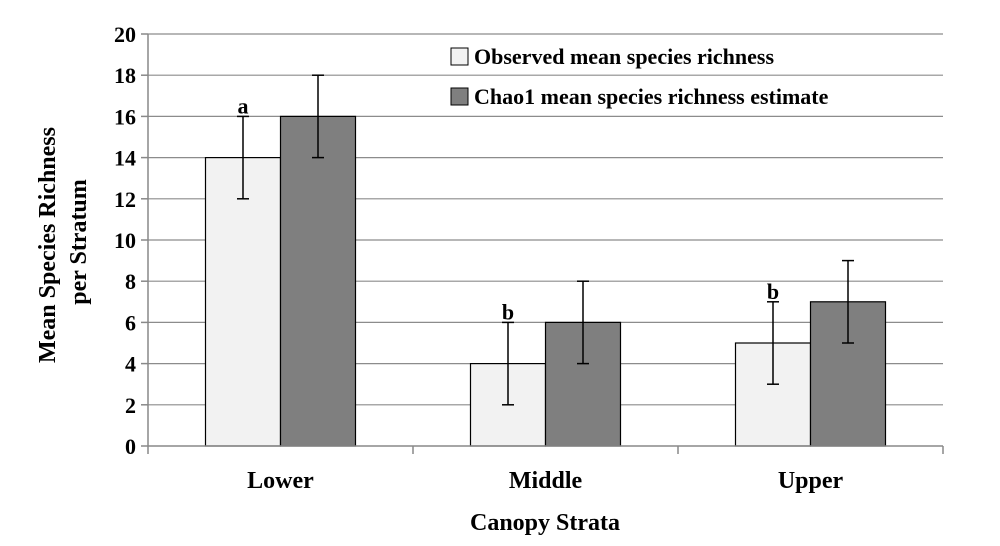 The image size is (1000, 546). What do you see at coordinates (125, 199) in the screenshot?
I see `y-tick-label: 12` at bounding box center [125, 199].